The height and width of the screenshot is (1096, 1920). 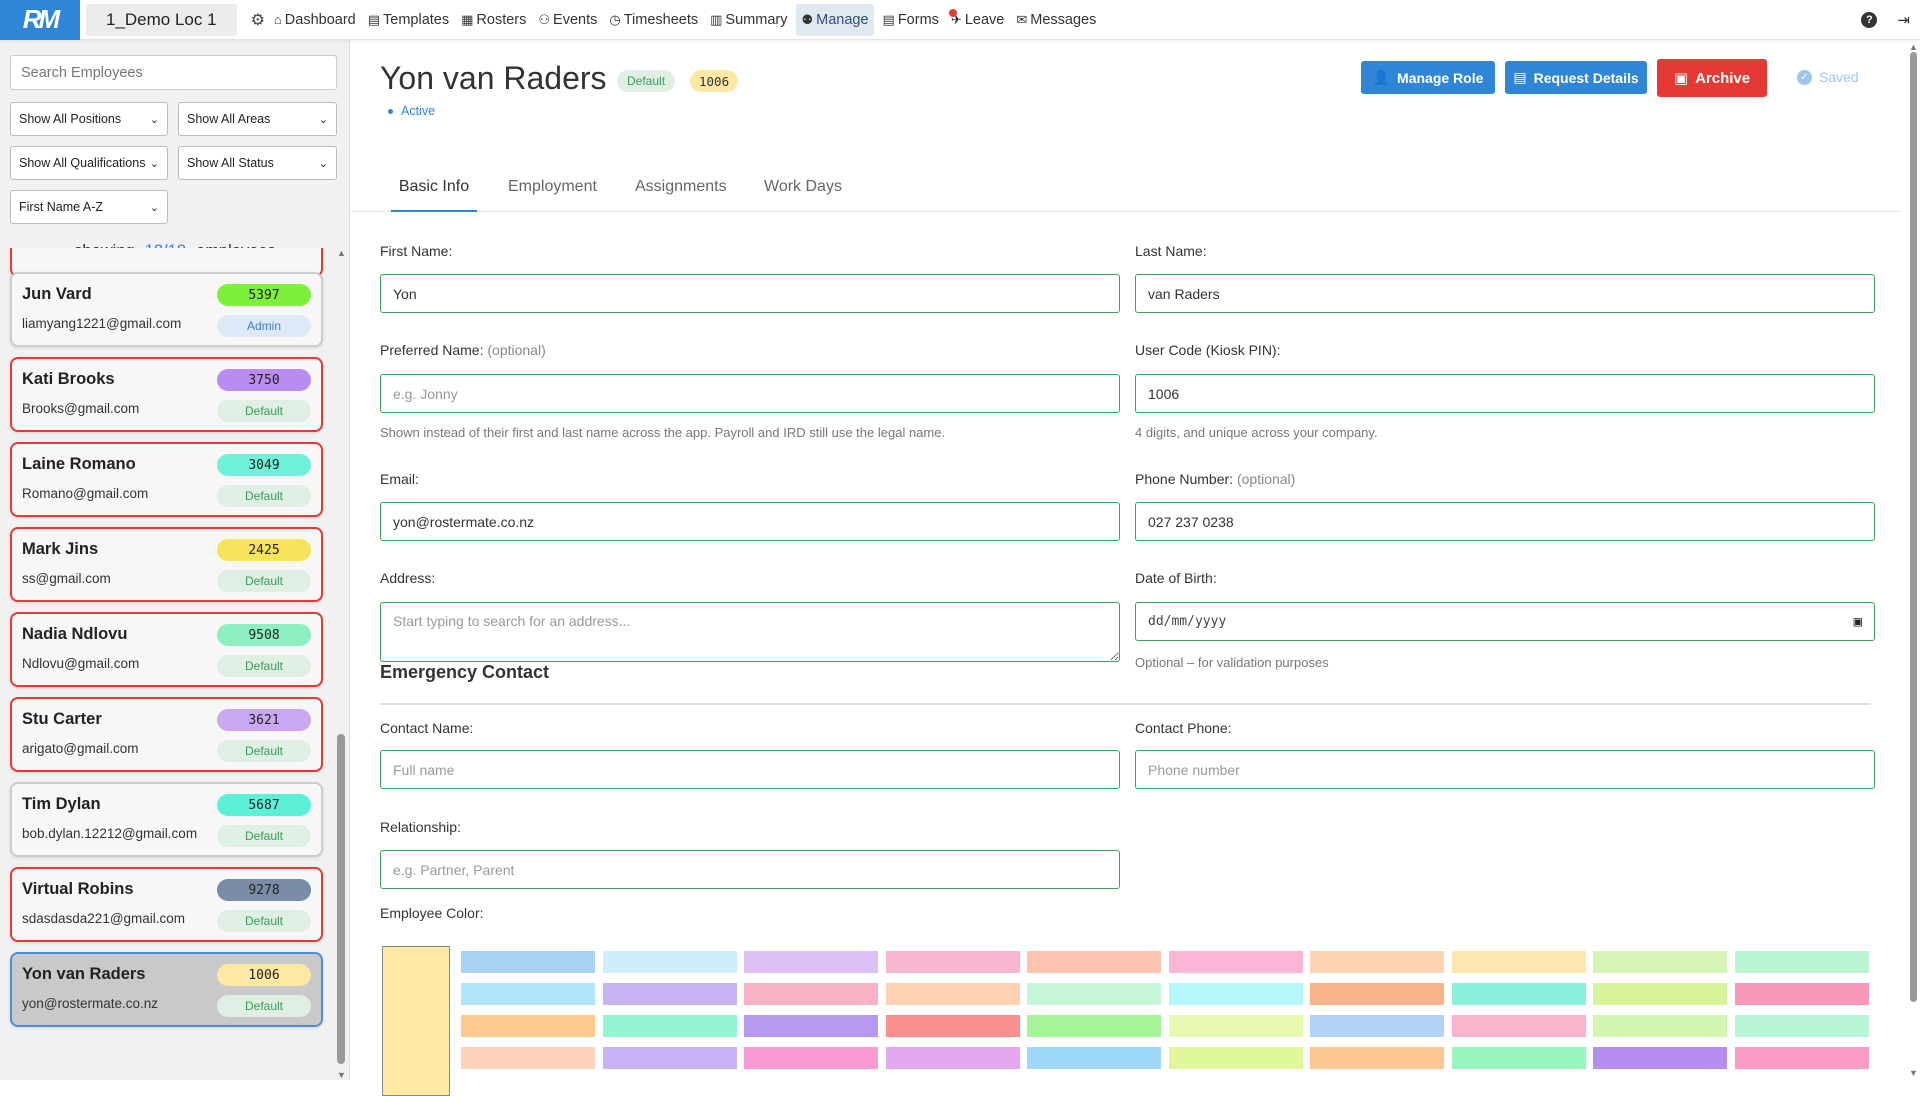 What do you see at coordinates (911, 20) in the screenshot?
I see `nav-forms: ▤ Forms` at bounding box center [911, 20].